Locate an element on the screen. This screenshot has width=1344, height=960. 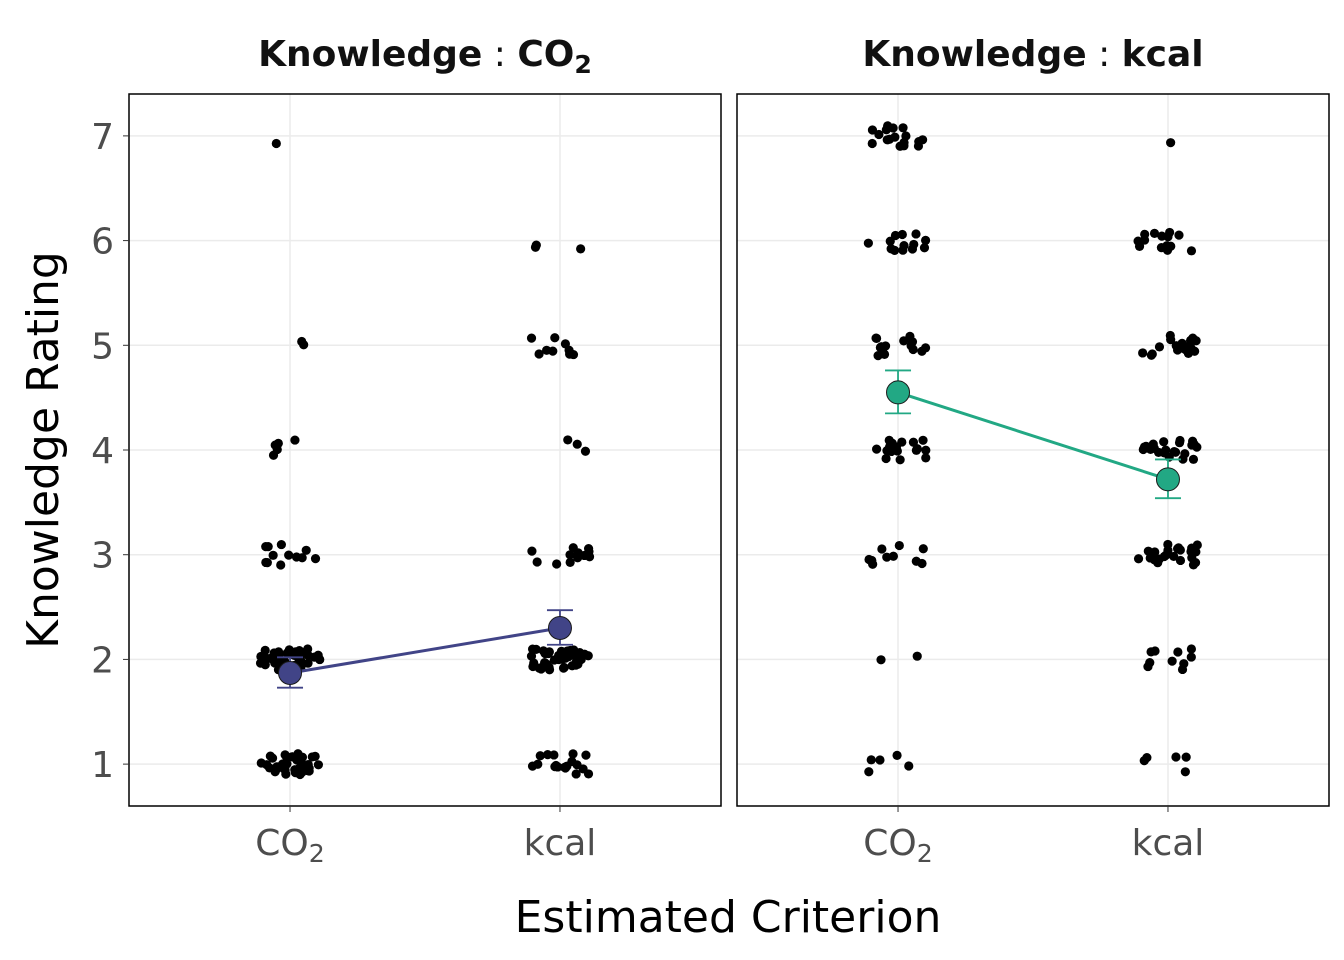
y-tick-label: 7 is located at coordinates (102, 137).